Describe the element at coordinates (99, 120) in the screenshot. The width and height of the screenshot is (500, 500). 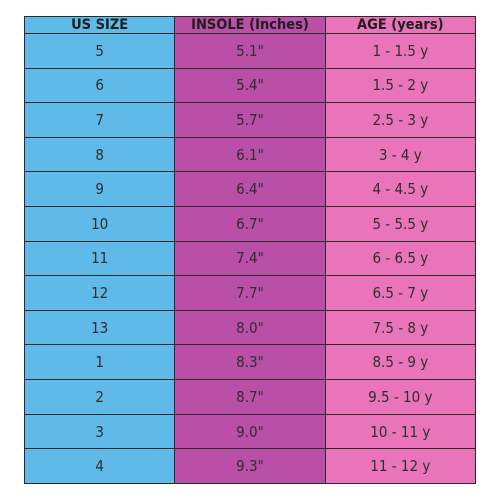
I see `table-cell: 7` at that location.